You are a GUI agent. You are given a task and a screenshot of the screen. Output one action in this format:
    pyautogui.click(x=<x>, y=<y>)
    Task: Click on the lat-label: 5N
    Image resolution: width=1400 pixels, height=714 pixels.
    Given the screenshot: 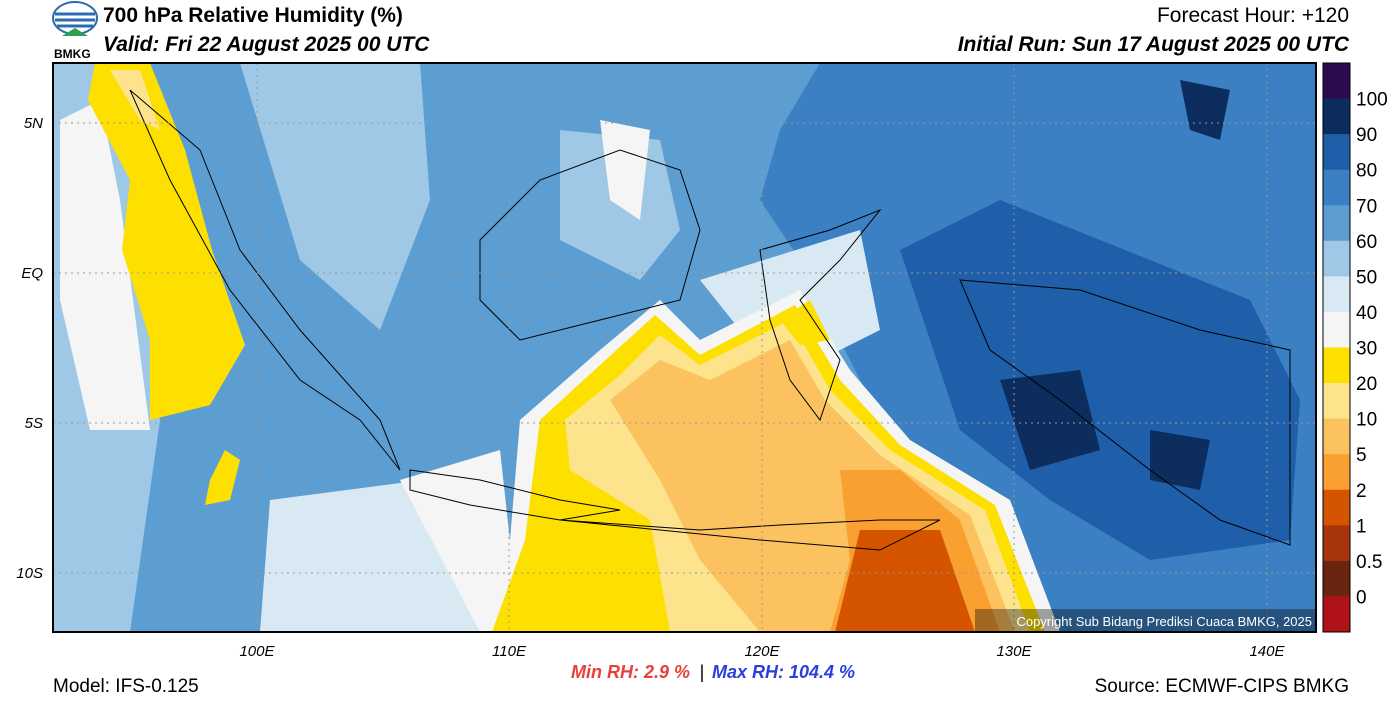 What is the action you would take?
    pyautogui.click(x=33, y=123)
    